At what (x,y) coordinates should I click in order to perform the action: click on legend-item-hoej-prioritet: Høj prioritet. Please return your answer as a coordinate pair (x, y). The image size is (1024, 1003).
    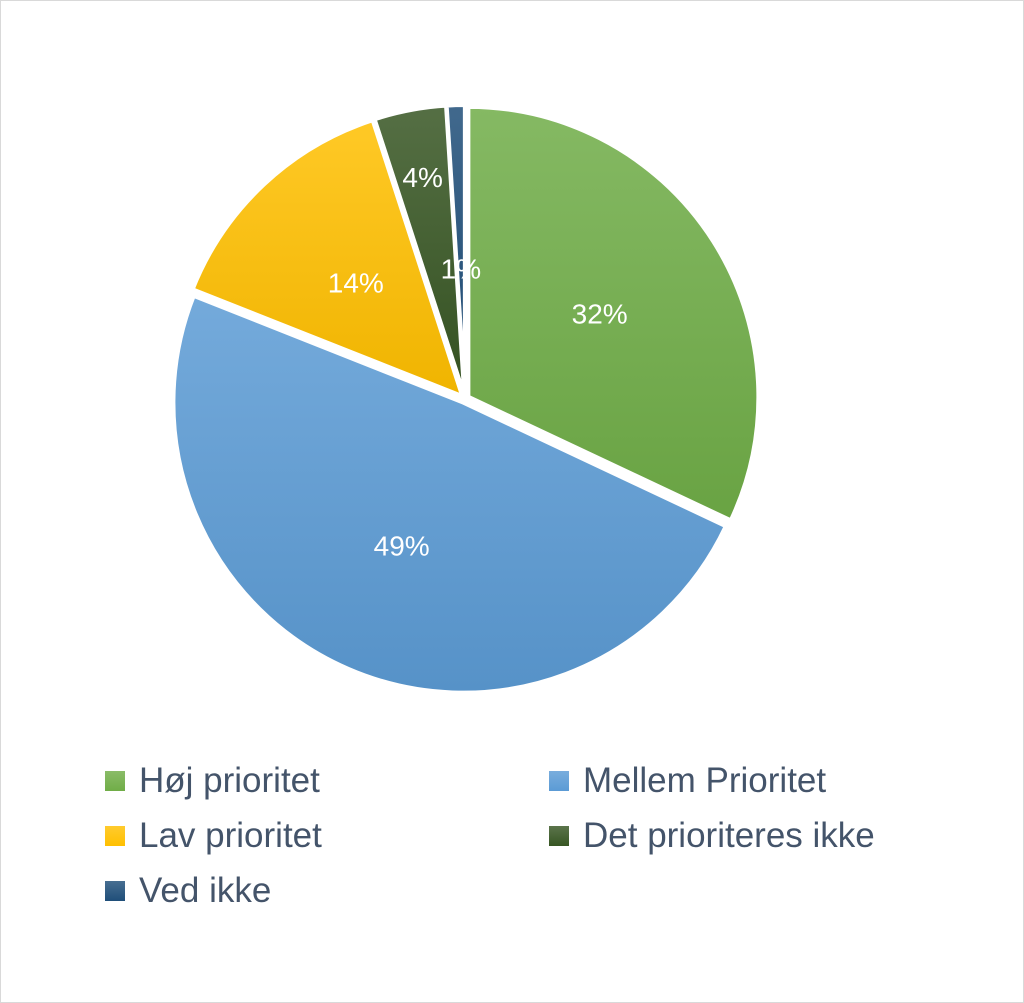
    Looking at the image, I should click on (212, 781).